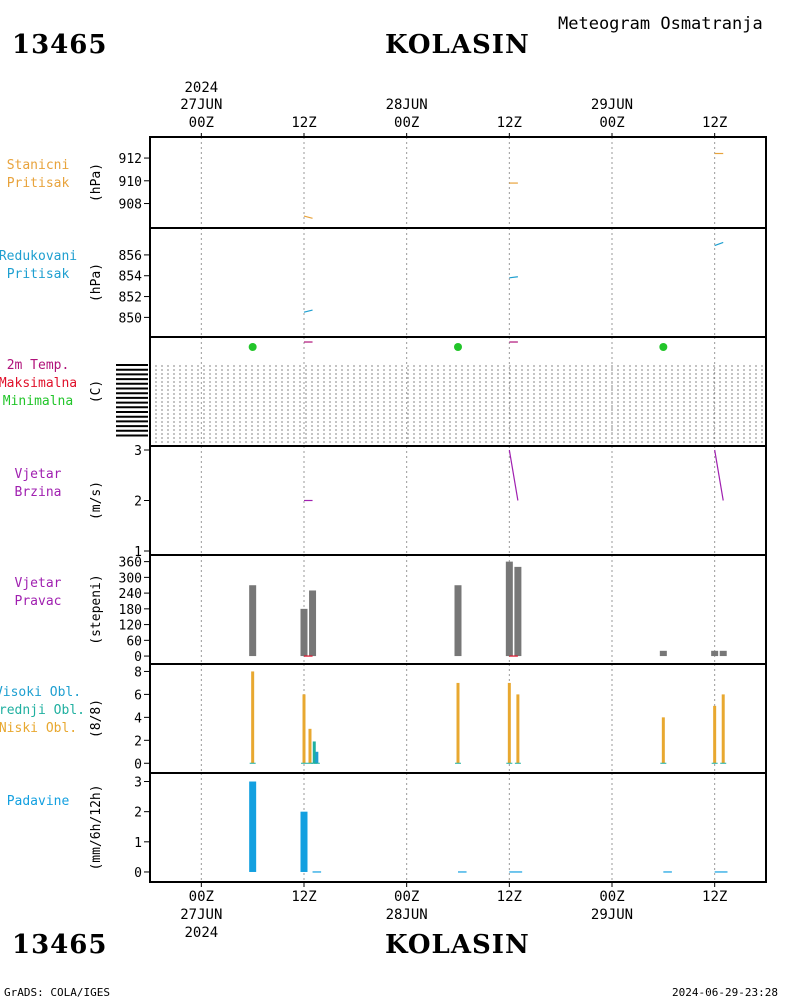  I want to click on panel-label: Maksimalna, so click(38, 383).